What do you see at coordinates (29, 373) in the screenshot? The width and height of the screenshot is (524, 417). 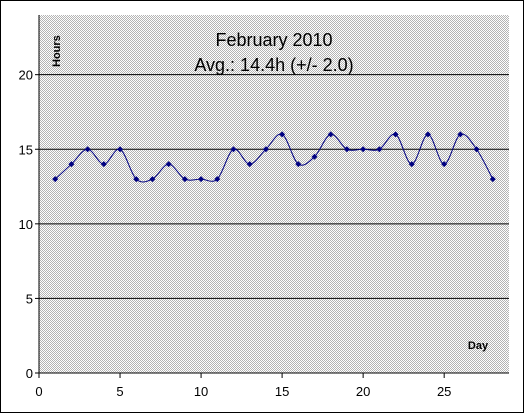 I see `y-tick-label: 0` at bounding box center [29, 373].